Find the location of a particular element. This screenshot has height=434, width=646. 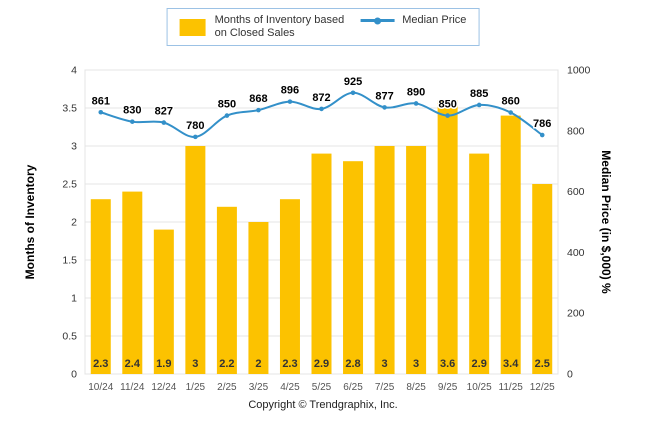

line-value-label: 868 is located at coordinates (258, 99).